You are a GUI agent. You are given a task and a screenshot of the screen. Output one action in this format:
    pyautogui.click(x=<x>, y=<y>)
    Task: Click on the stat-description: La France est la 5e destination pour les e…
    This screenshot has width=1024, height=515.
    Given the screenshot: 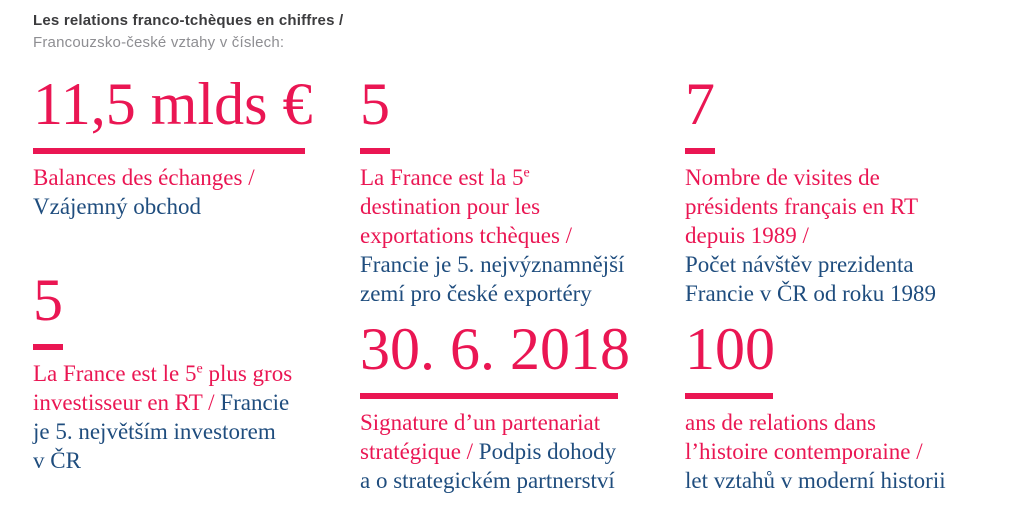 What is the action you would take?
    pyautogui.click(x=522, y=235)
    